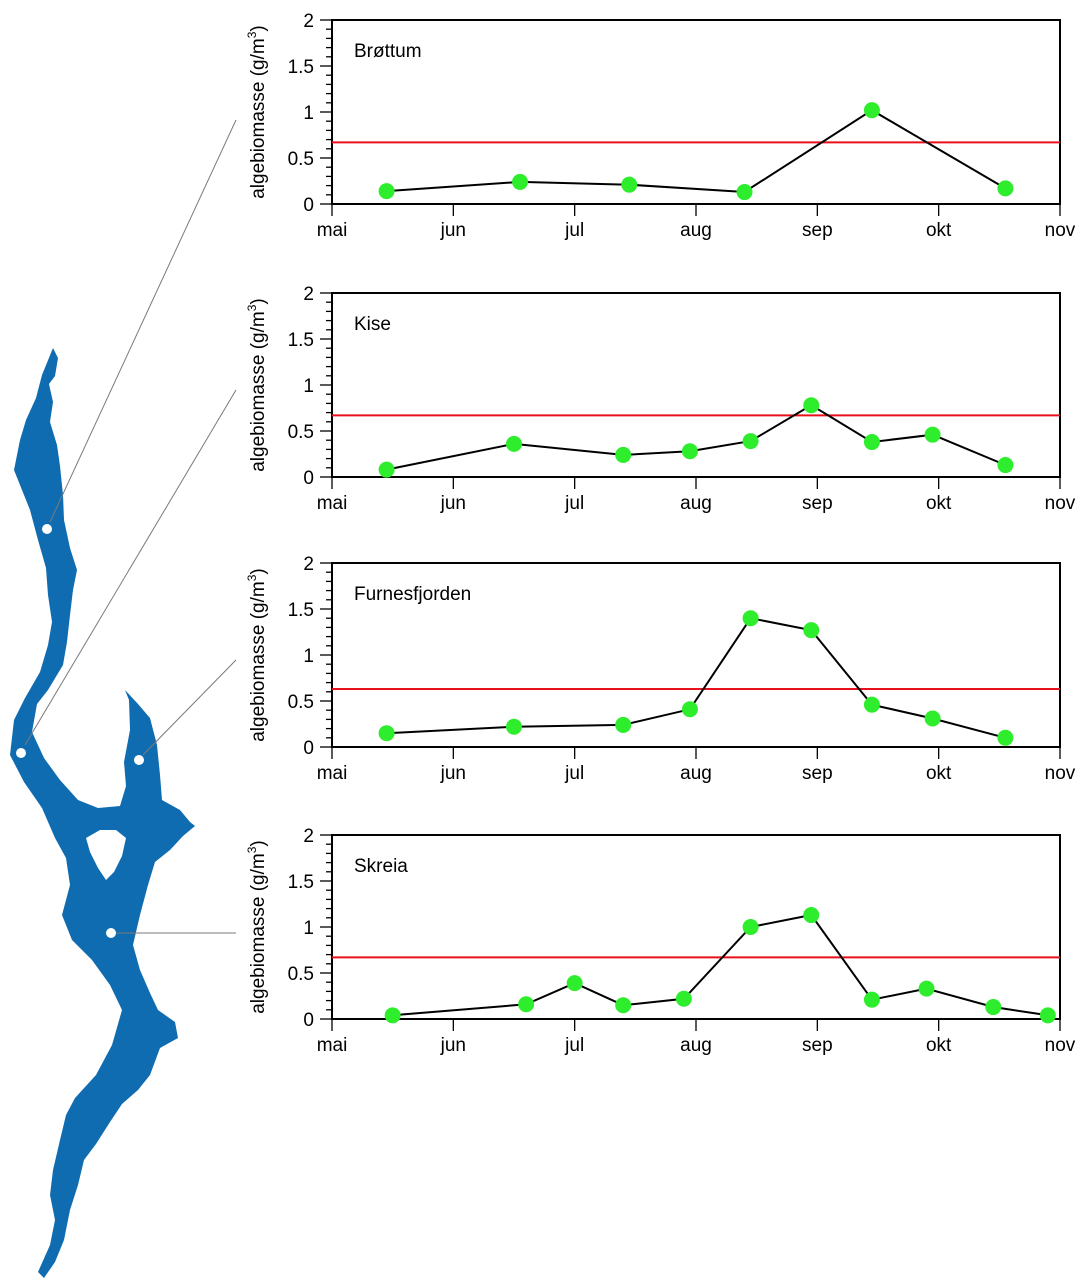  I want to click on station-name-furnesfjorden: Furnesfjorden, so click(412, 594).